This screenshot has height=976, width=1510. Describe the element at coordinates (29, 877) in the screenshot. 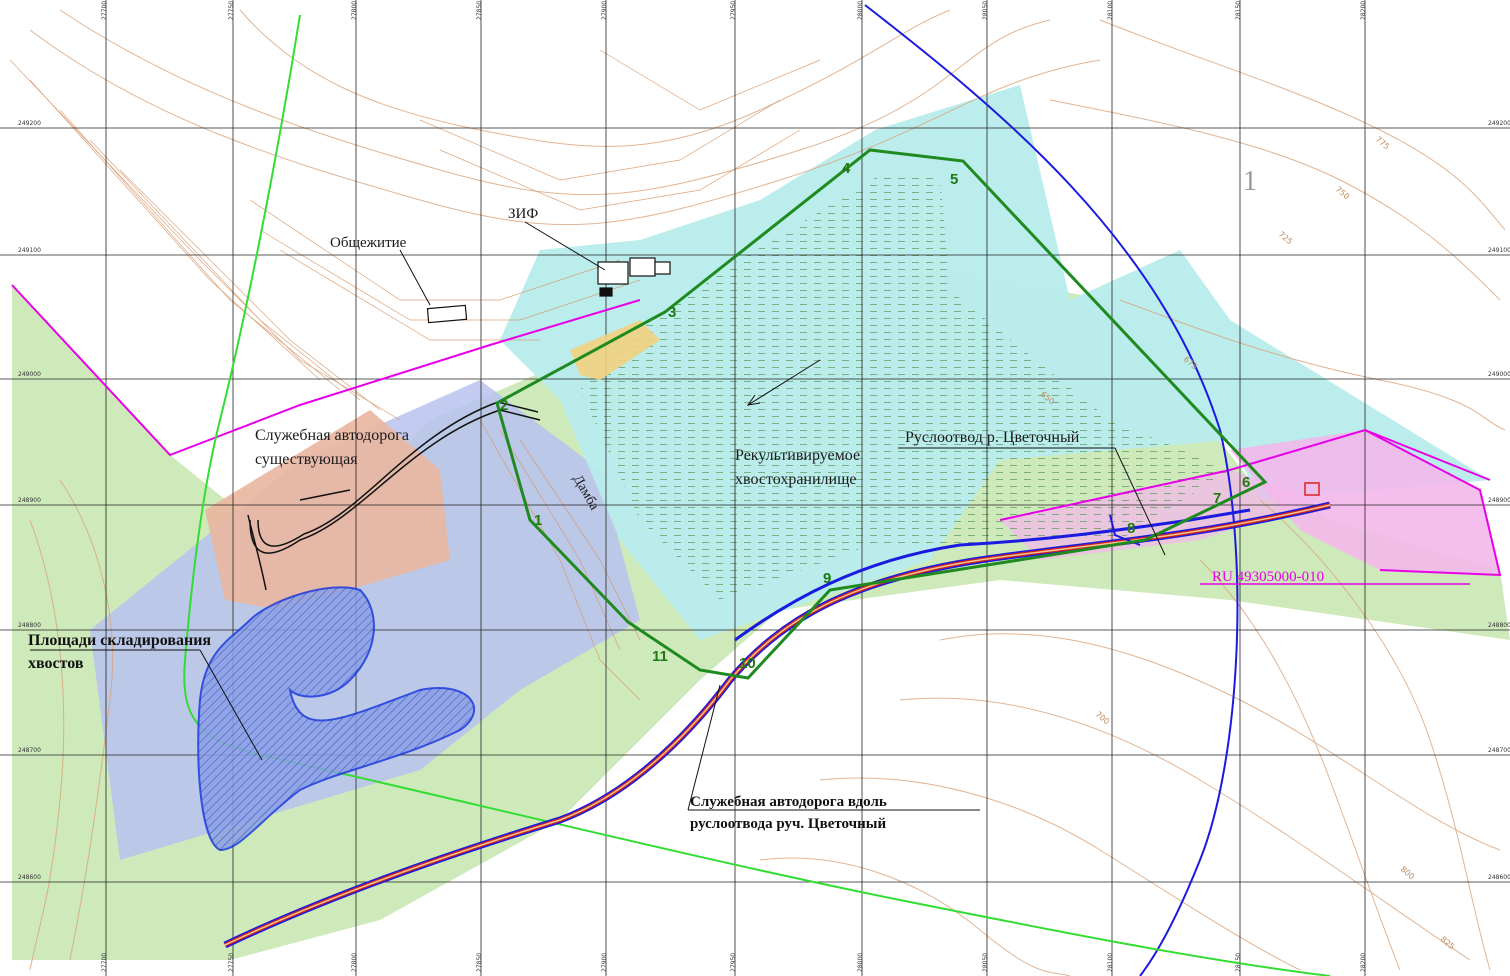

I see `tick-left-6: 248600` at that location.